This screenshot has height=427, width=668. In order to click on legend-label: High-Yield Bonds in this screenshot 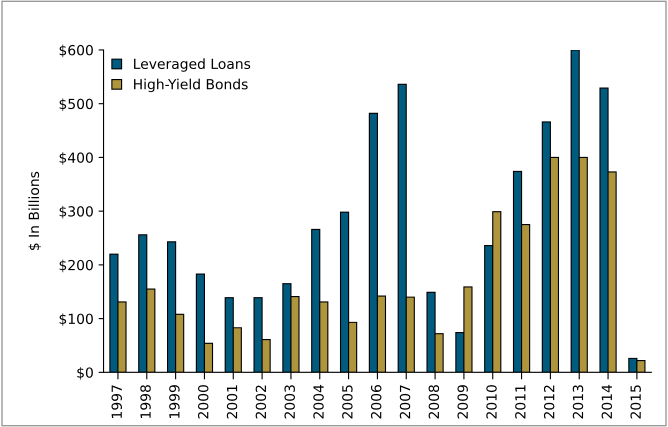, I will do `click(191, 85)`.